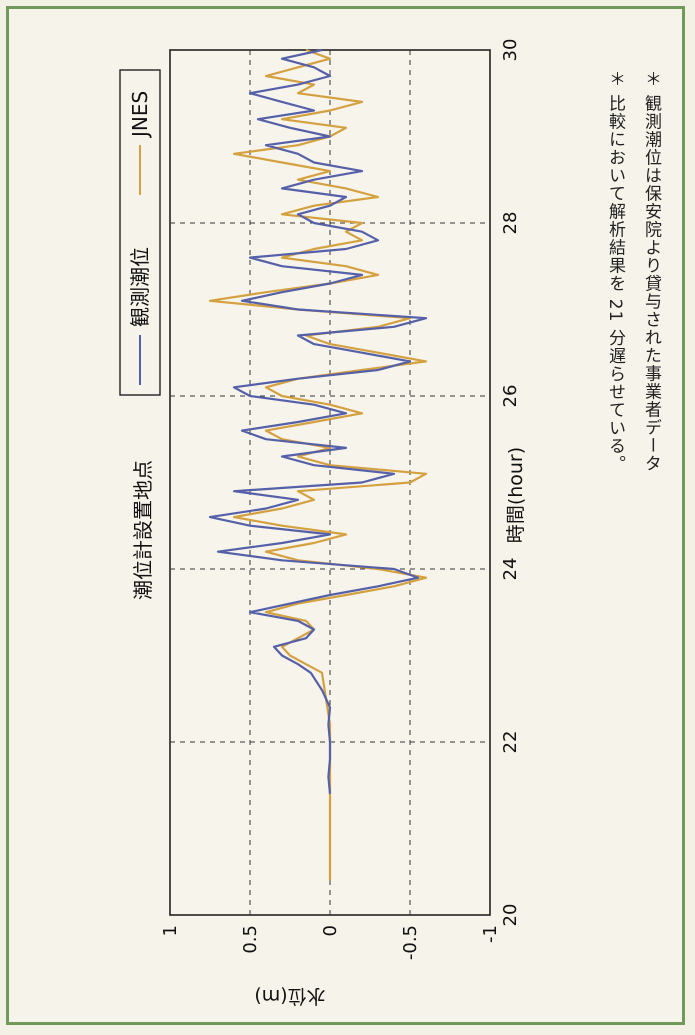  Describe the element at coordinates (510, 396) in the screenshot. I see `x-tick-label: 26` at that location.